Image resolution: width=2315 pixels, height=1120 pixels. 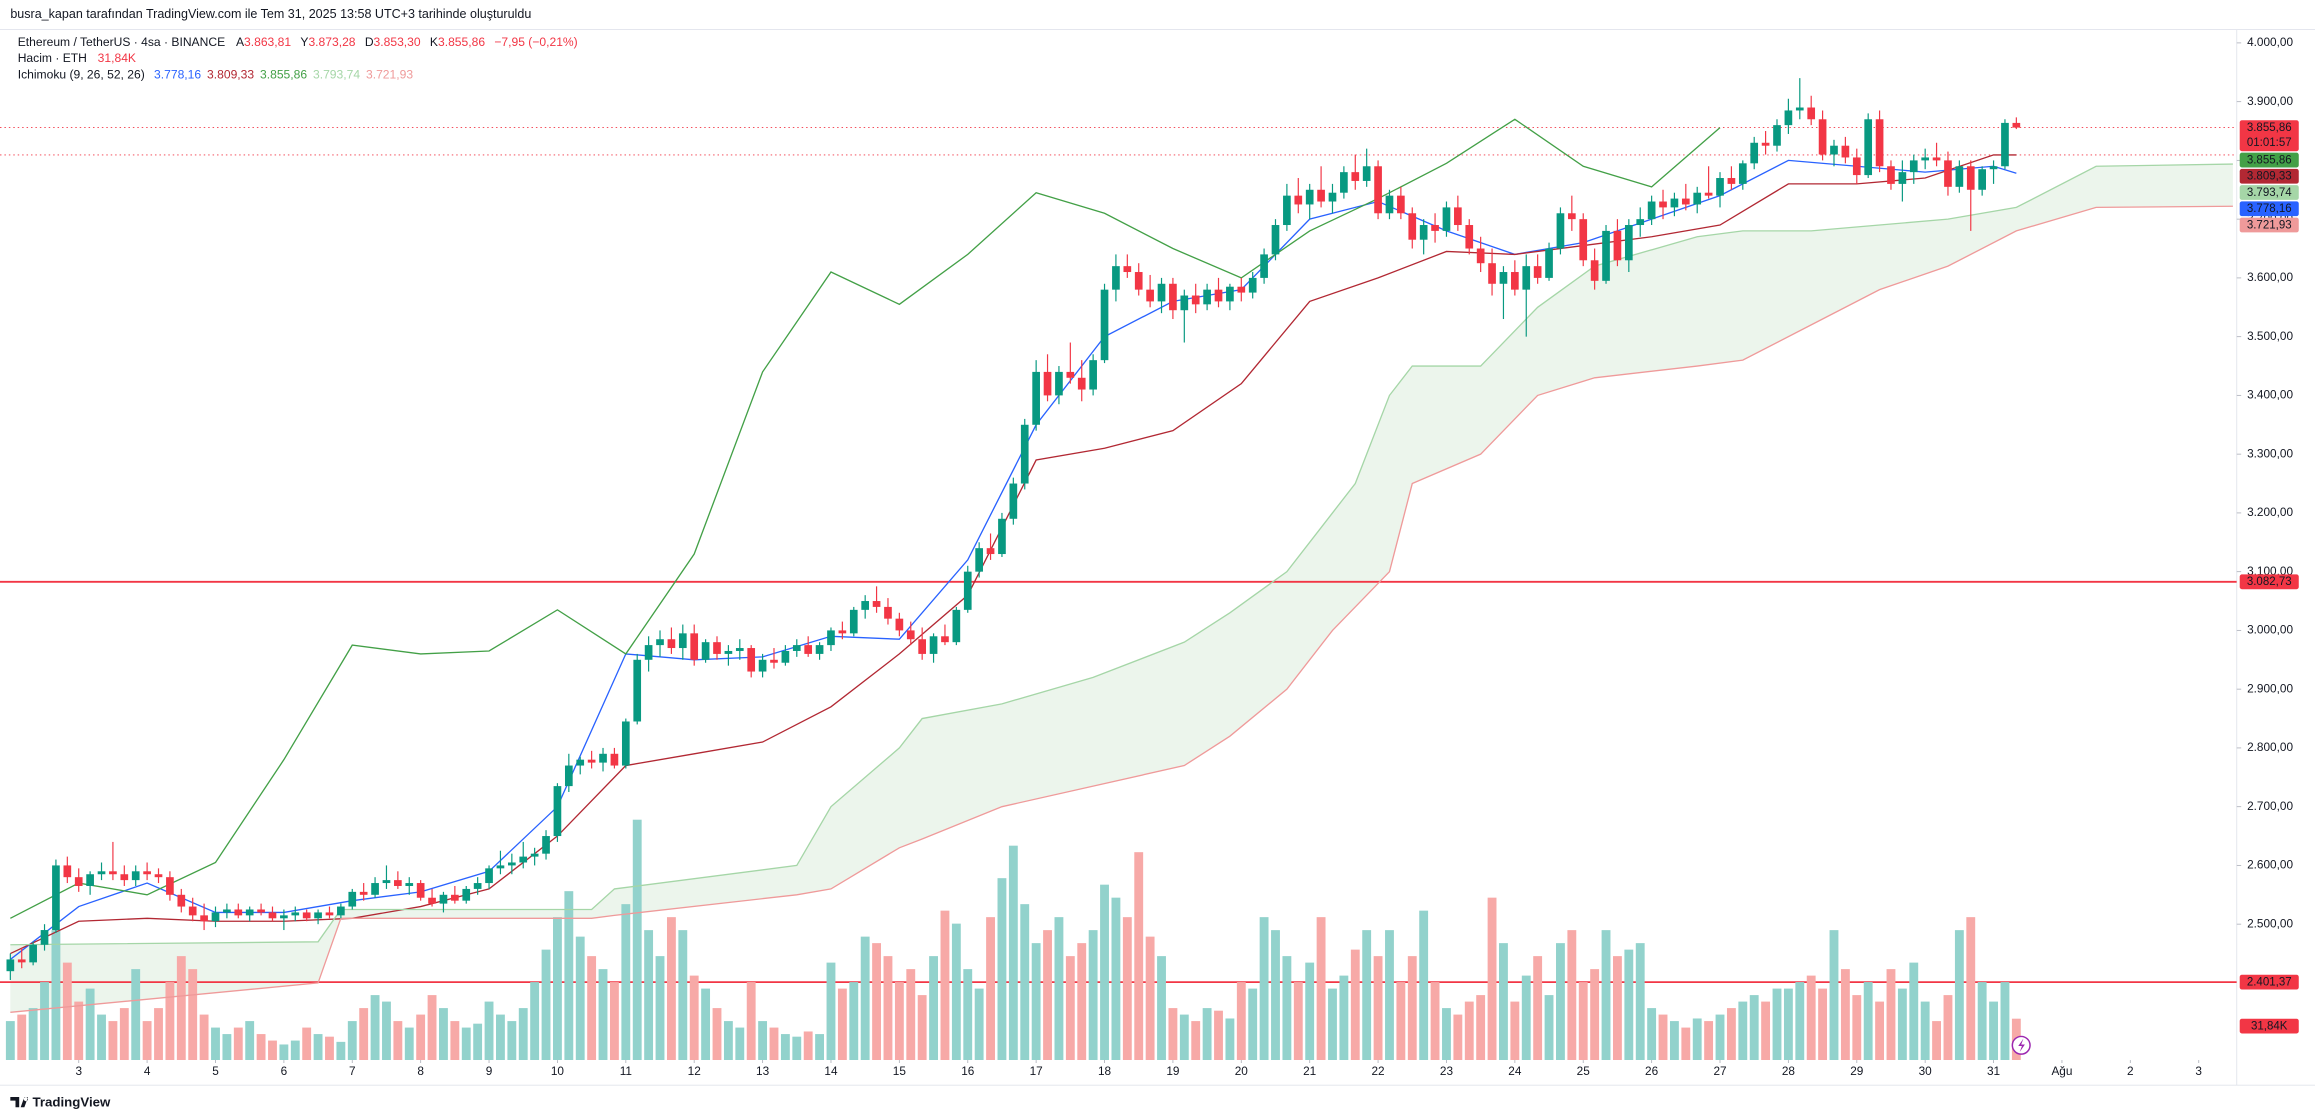 I want to click on volume-badge-label: 31,84K, so click(x=2269, y=1026).